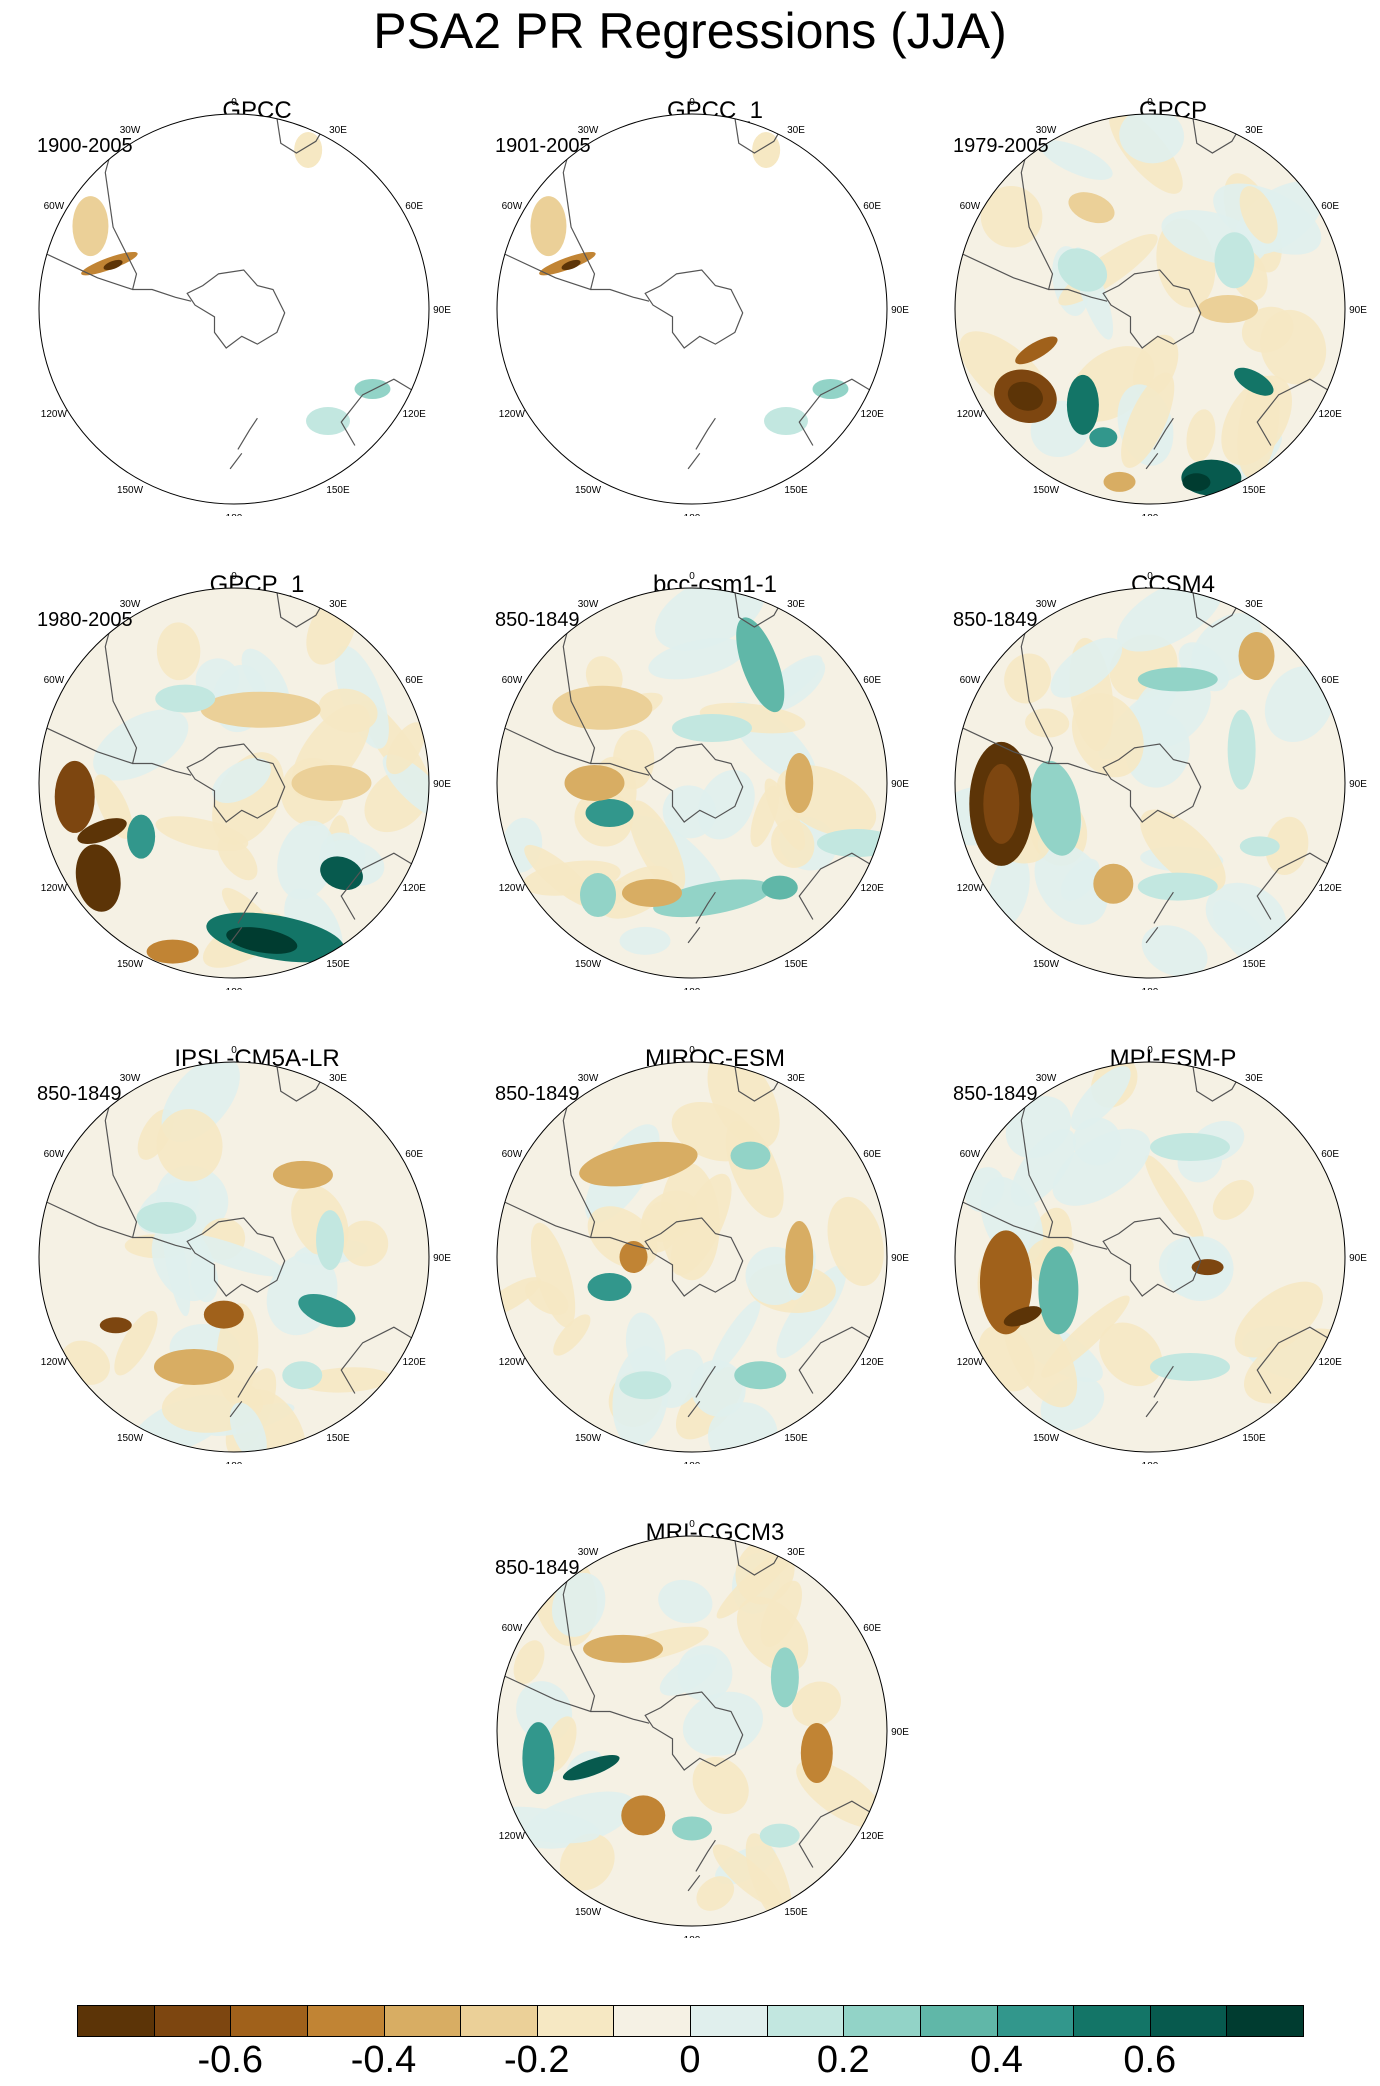 The image size is (1380, 2086). Describe the element at coordinates (690, 2060) in the screenshot. I see `colorbar-tick-label: 0` at that location.